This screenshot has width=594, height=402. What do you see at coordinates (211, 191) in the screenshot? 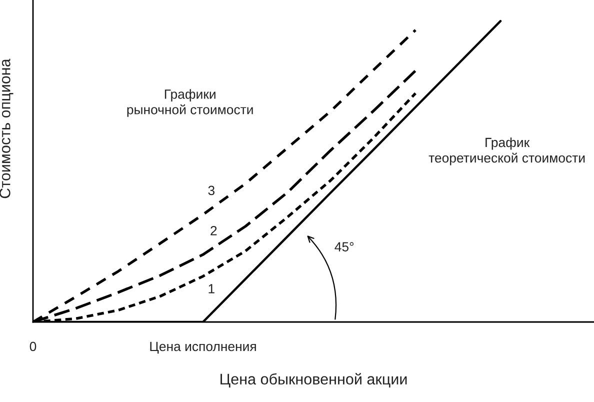
I see `series-label: 3` at bounding box center [211, 191].